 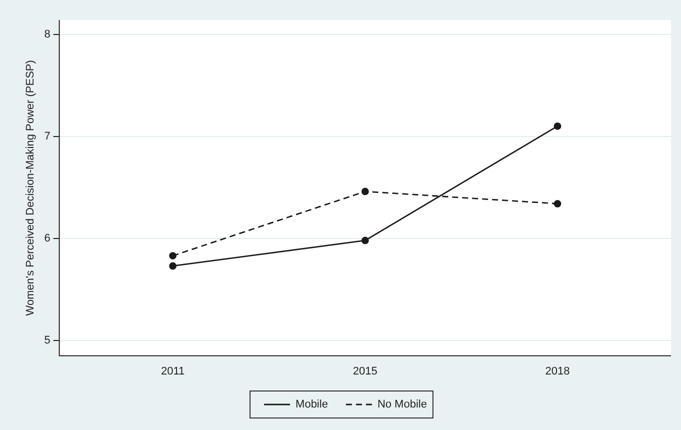 I want to click on y-tick-label: 6, so click(x=47, y=238).